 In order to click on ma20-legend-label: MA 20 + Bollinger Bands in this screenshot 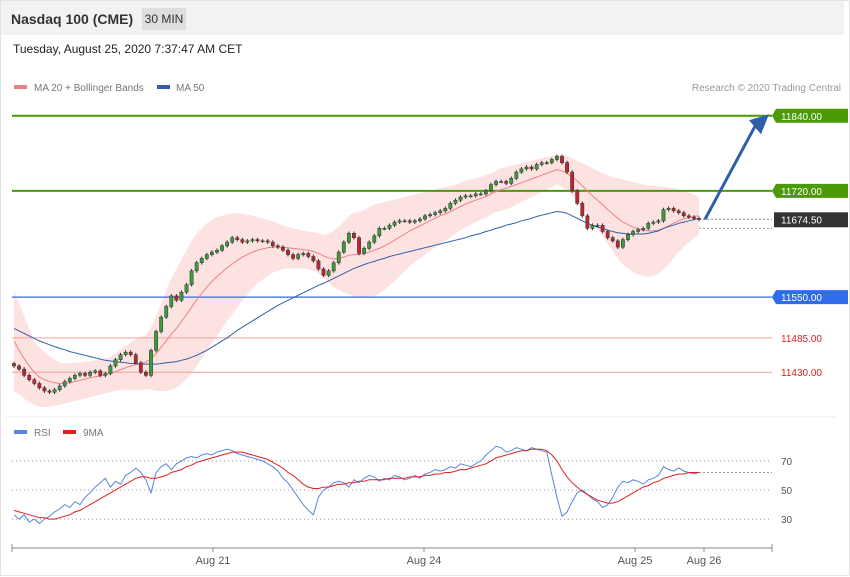, I will do `click(89, 88)`.